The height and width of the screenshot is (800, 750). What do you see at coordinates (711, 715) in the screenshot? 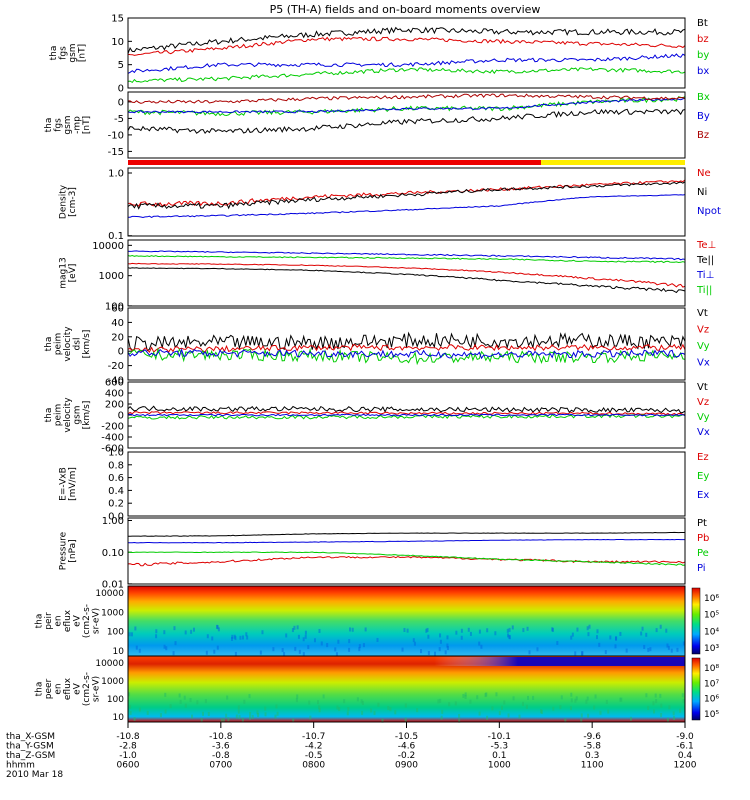
I see `colorbar-tick-label: 10⁵` at bounding box center [711, 715].